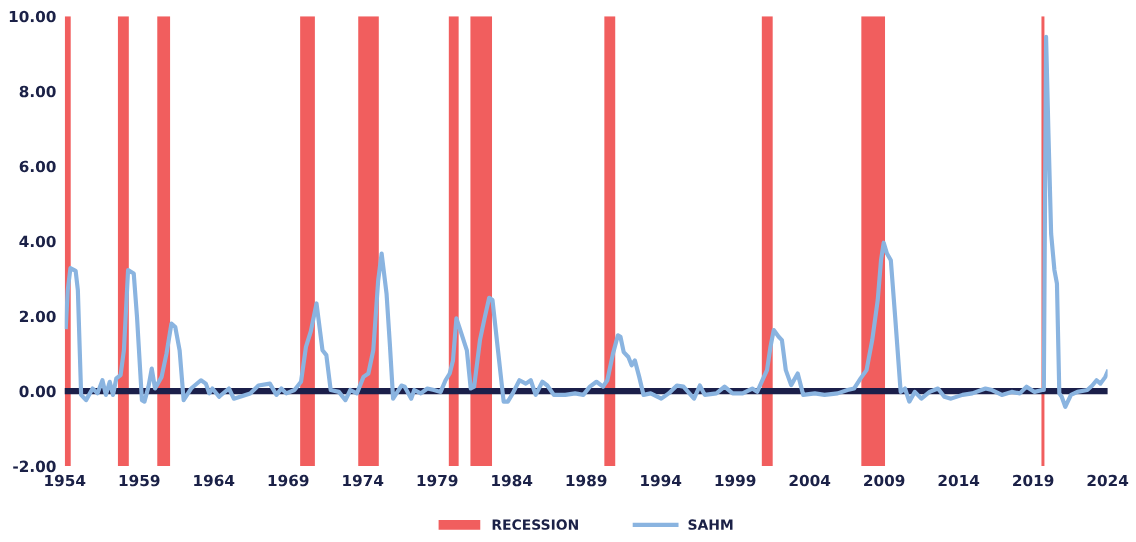  What do you see at coordinates (37, 166) in the screenshot?
I see `y-tick-label: 6.00` at bounding box center [37, 166].